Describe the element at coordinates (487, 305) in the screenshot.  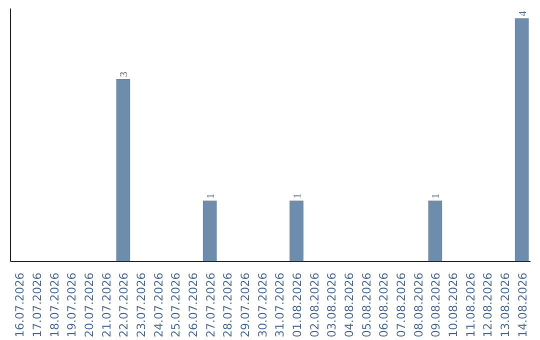
I see `x-tick-label: 12.08.2026` at that location.